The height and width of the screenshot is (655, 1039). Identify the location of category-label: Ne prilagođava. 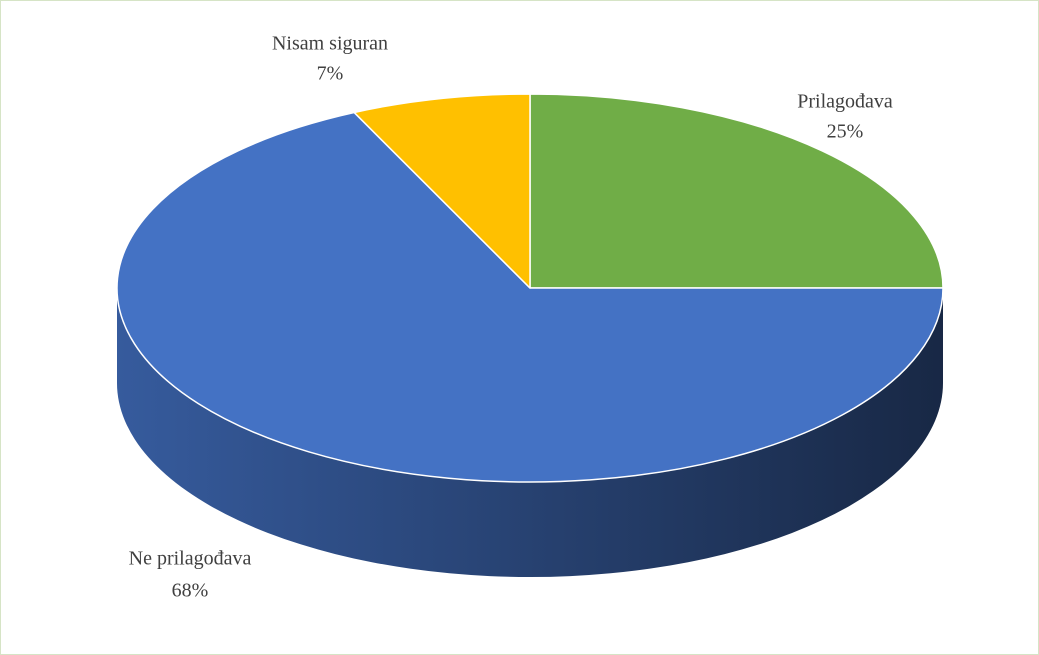
(190, 559).